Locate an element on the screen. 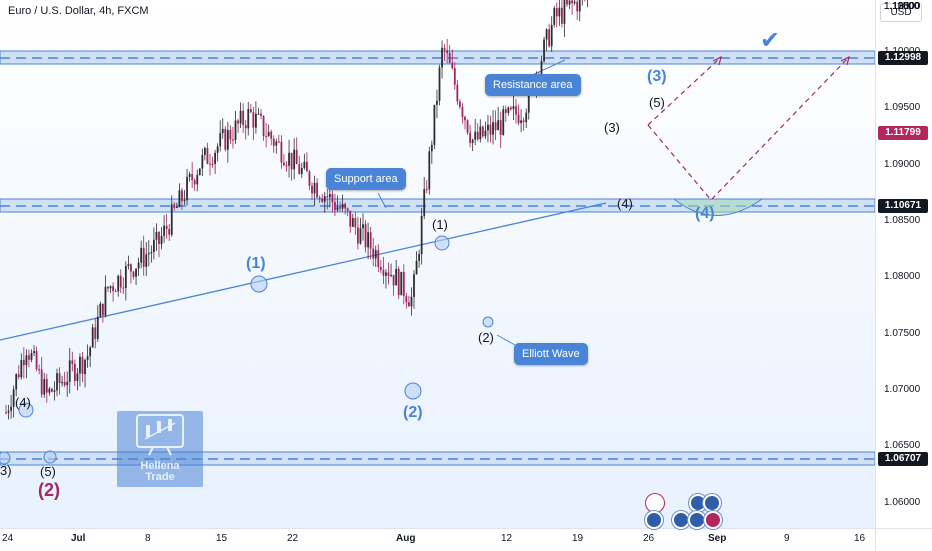 The width and height of the screenshot is (932, 551). price-axis is located at coordinates (903, 264).